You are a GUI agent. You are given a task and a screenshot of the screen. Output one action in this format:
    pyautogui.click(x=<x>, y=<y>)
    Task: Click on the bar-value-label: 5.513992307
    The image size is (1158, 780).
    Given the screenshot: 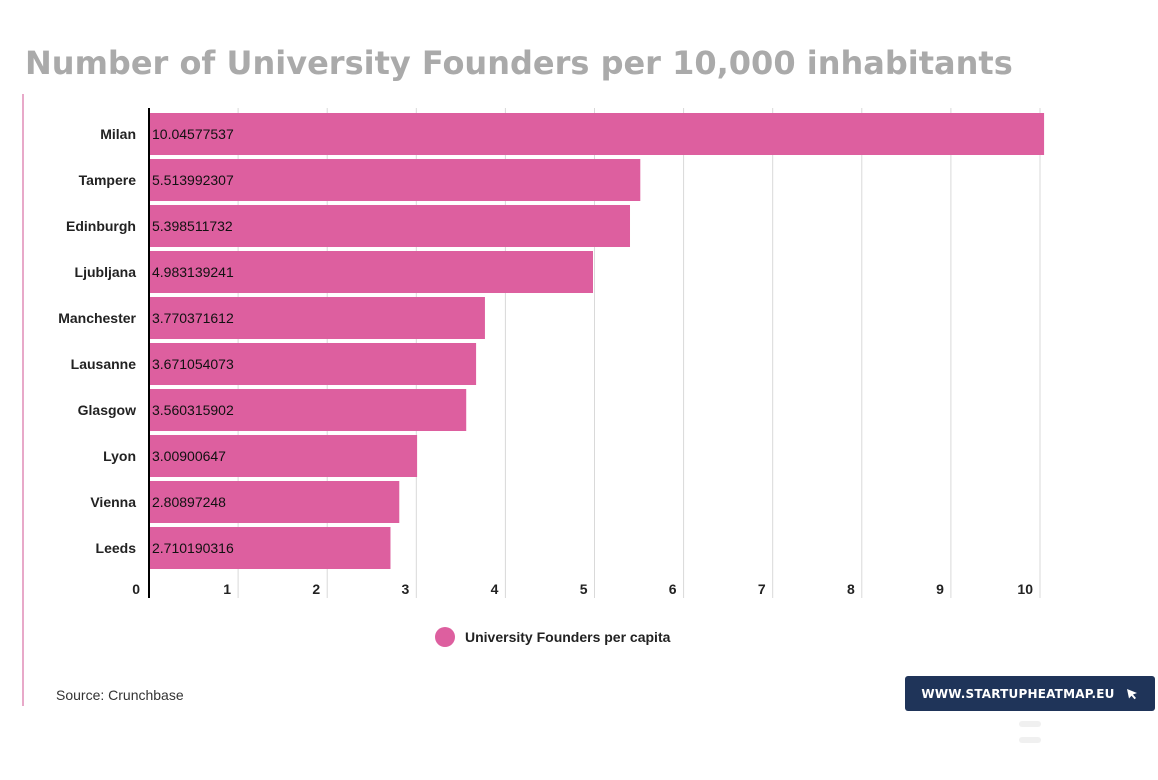 What is the action you would take?
    pyautogui.click(x=193, y=180)
    